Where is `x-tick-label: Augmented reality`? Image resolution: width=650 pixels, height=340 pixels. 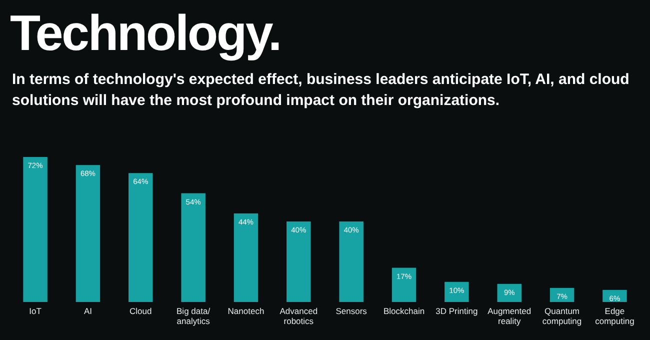
x-tick-label: Augmented reality is located at coordinates (510, 316).